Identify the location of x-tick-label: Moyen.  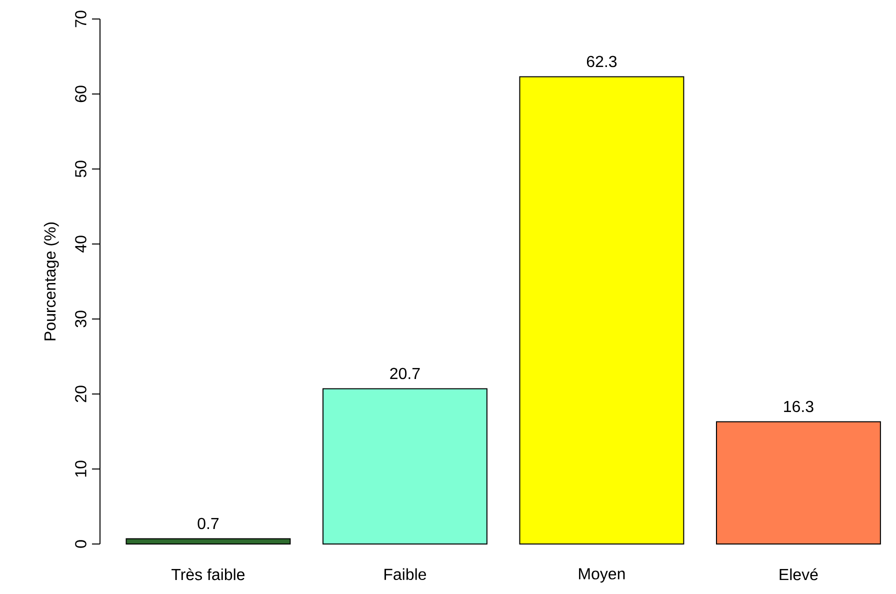
(602, 575).